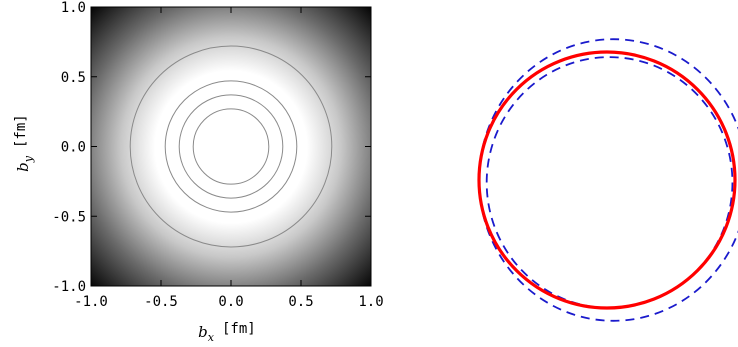 The width and height of the screenshot is (738, 347). I want to click on y-tick-label: 0.0, so click(73, 148).